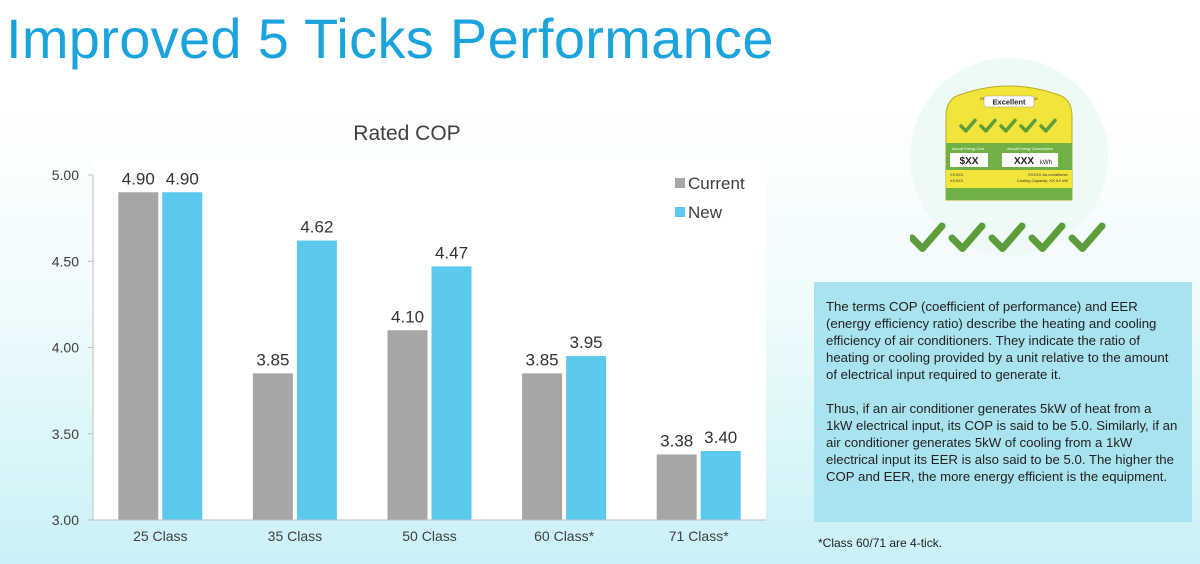 The width and height of the screenshot is (1200, 564). I want to click on y-tick-label: 3.00, so click(65, 520).